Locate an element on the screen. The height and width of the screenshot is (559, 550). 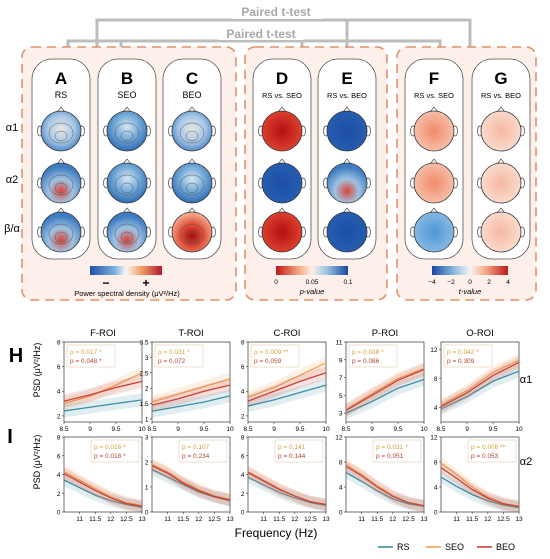
p-value-seo: p = 0.042 * is located at coordinates (463, 352).